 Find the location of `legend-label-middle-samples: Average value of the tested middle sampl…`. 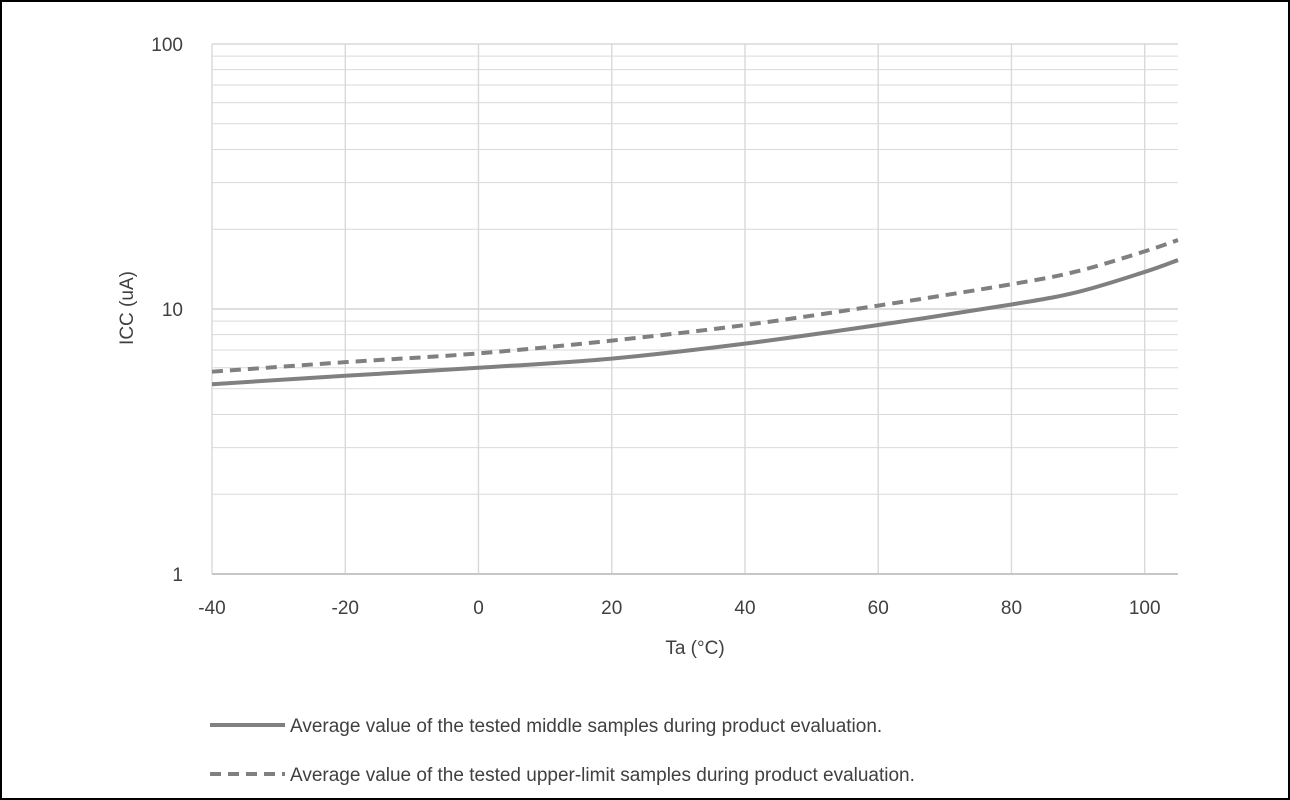

legend-label-middle-samples: Average value of the tested middle sampl… is located at coordinates (586, 726).